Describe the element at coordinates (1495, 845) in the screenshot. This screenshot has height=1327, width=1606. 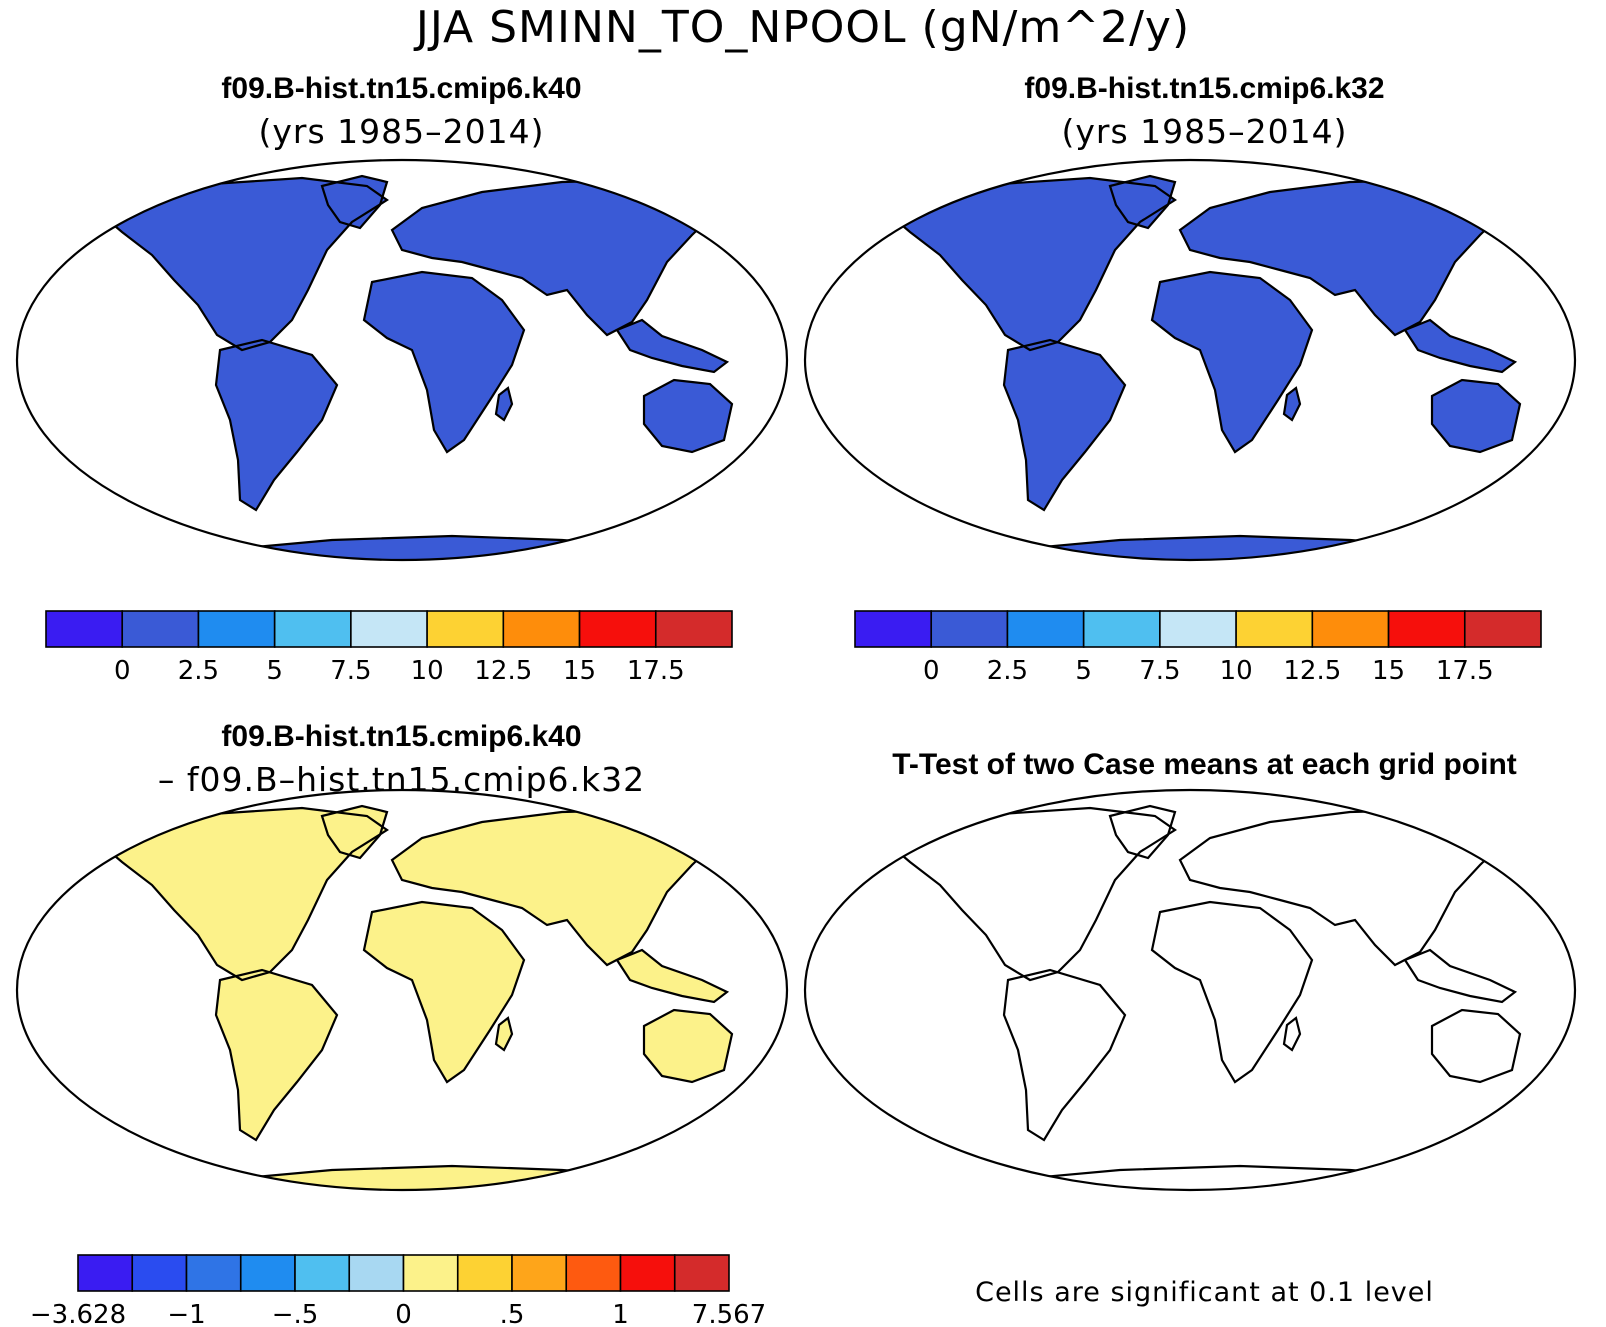
I see `significant-cell` at that location.